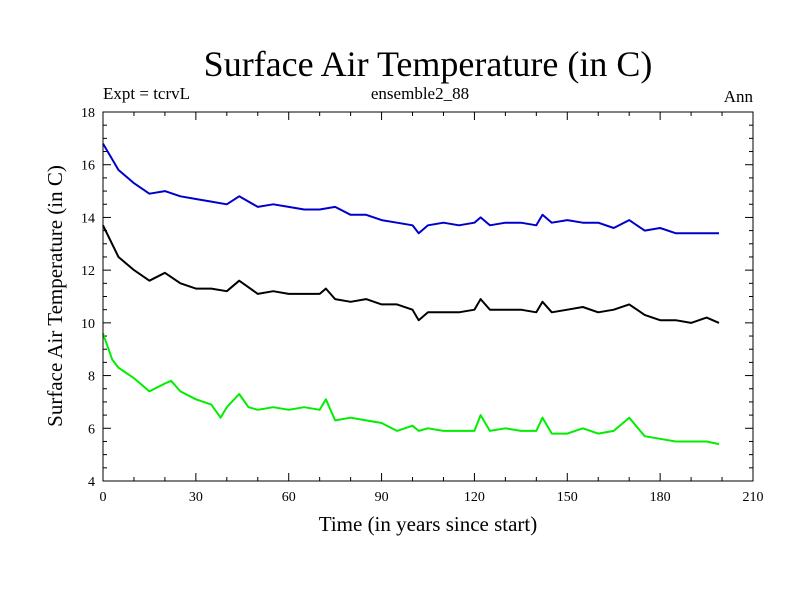 The width and height of the screenshot is (800, 600). What do you see at coordinates (91, 482) in the screenshot?
I see `y-tick-label: 4` at bounding box center [91, 482].